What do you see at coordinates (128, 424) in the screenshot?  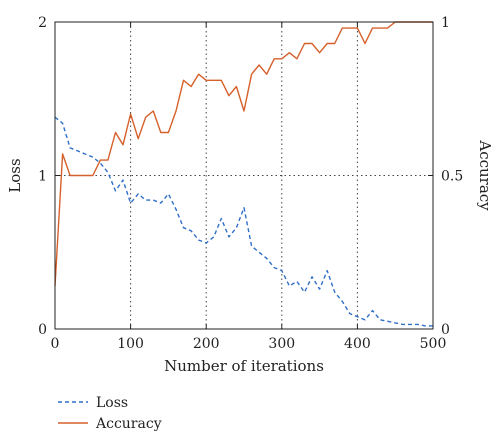 I see `legend-label-accuracy: Accuracy` at bounding box center [128, 424].